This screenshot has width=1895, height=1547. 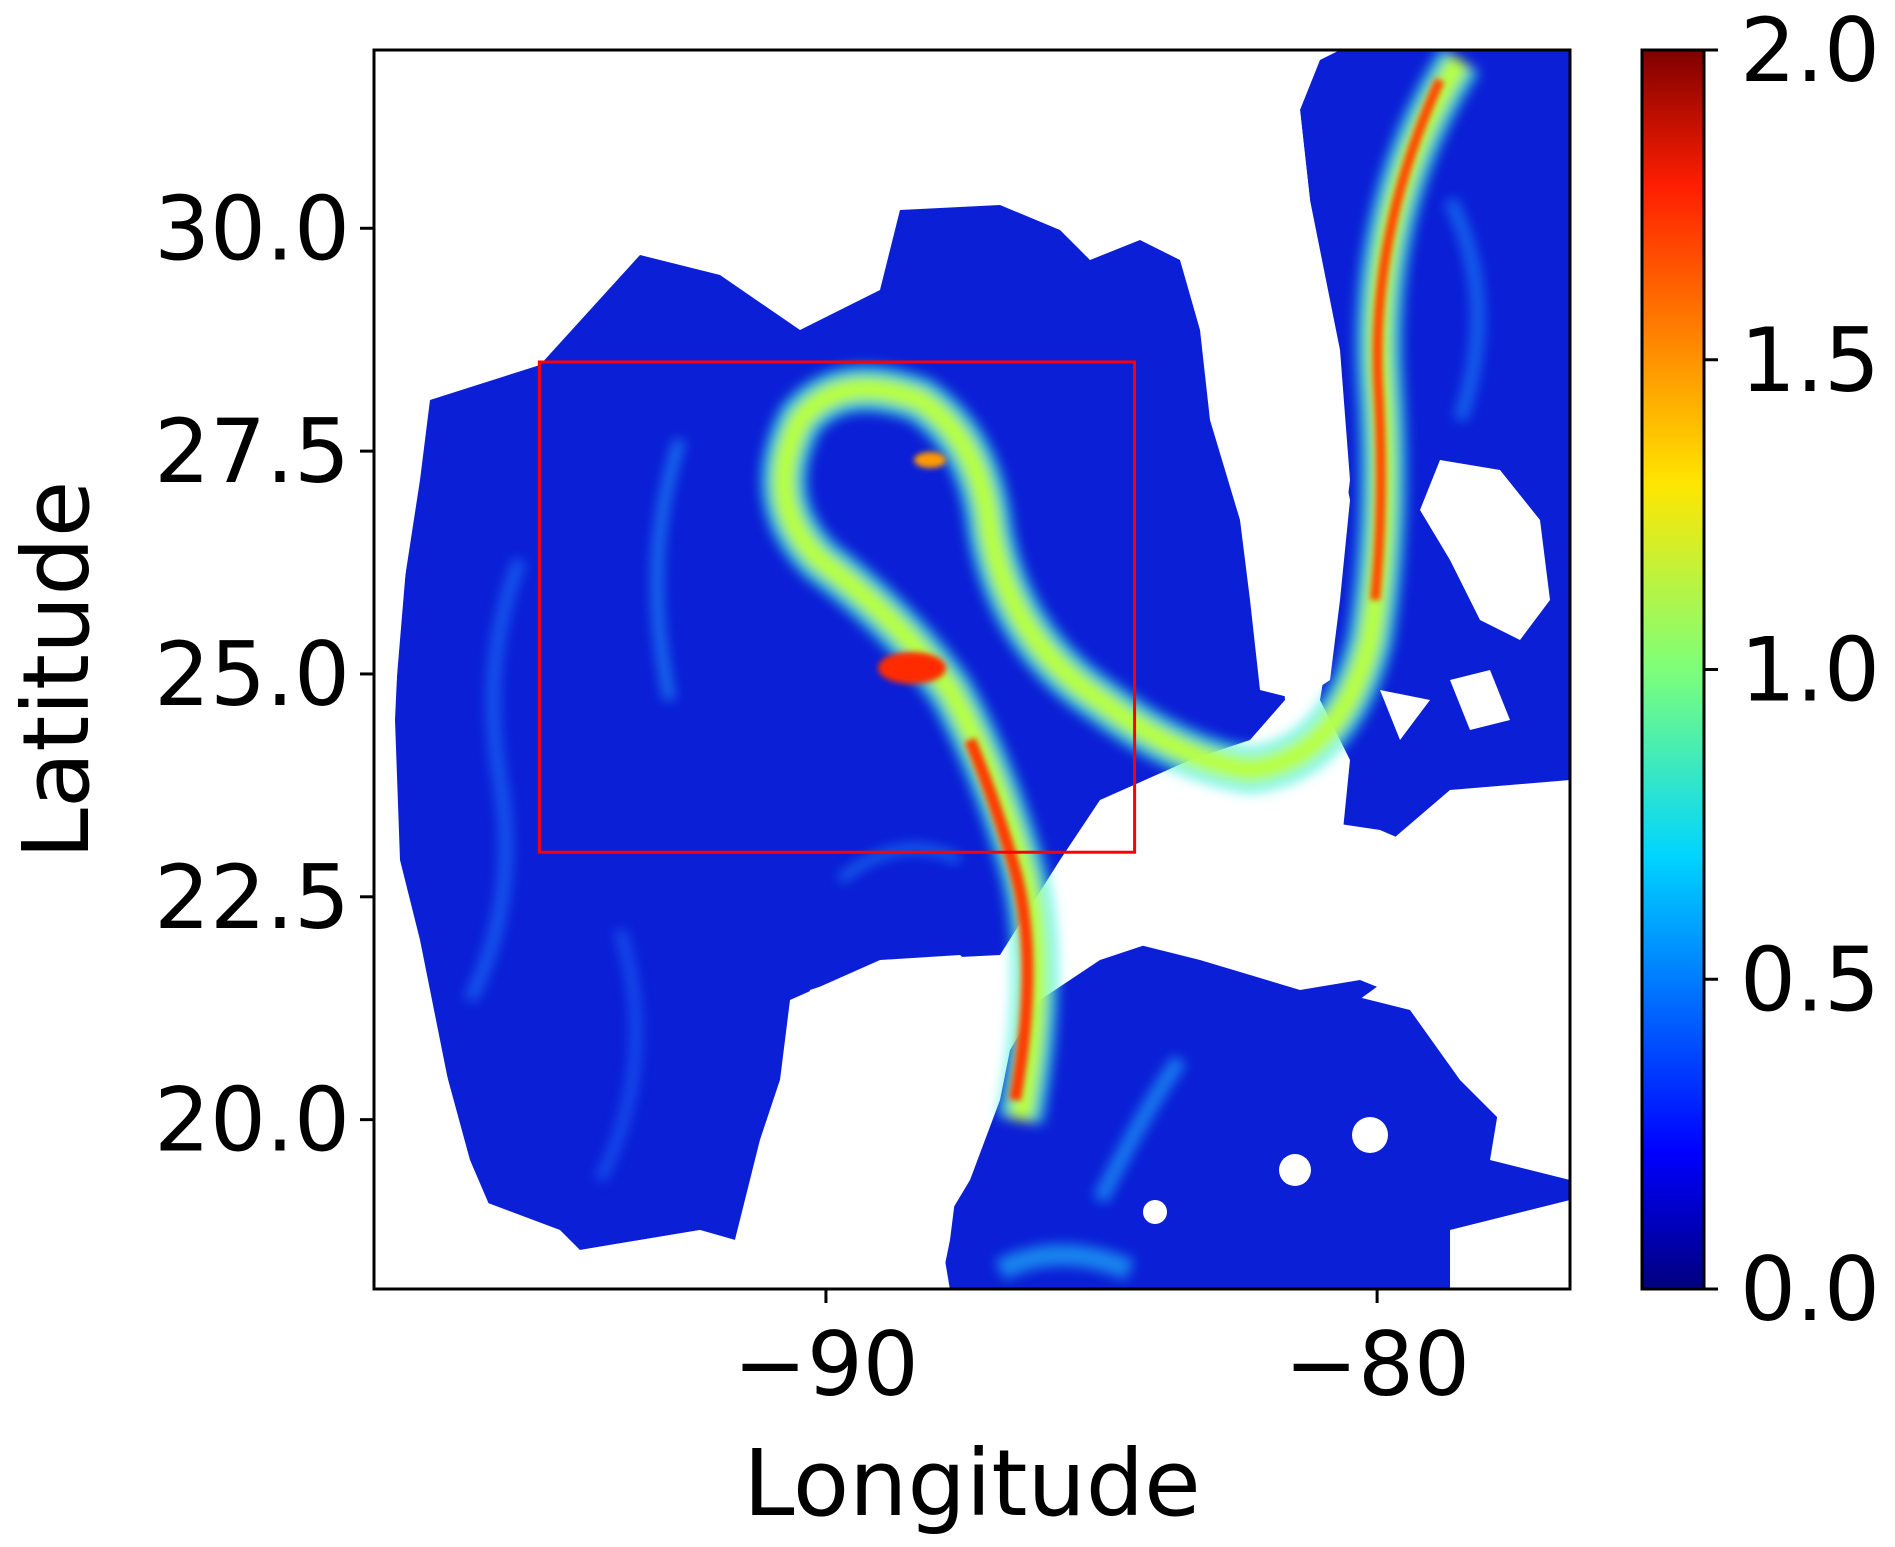 I want to click on y-tick-label: 22.5, so click(x=252, y=897).